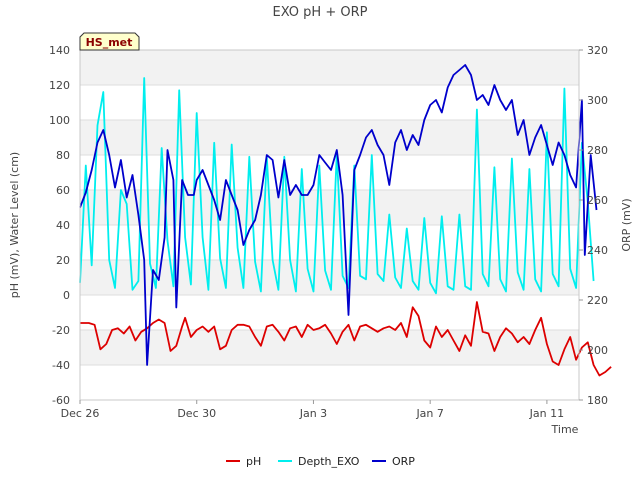 The image size is (640, 480). What do you see at coordinates (546, 413) in the screenshot?
I see `x-tick-label: Jan 11` at bounding box center [546, 413].